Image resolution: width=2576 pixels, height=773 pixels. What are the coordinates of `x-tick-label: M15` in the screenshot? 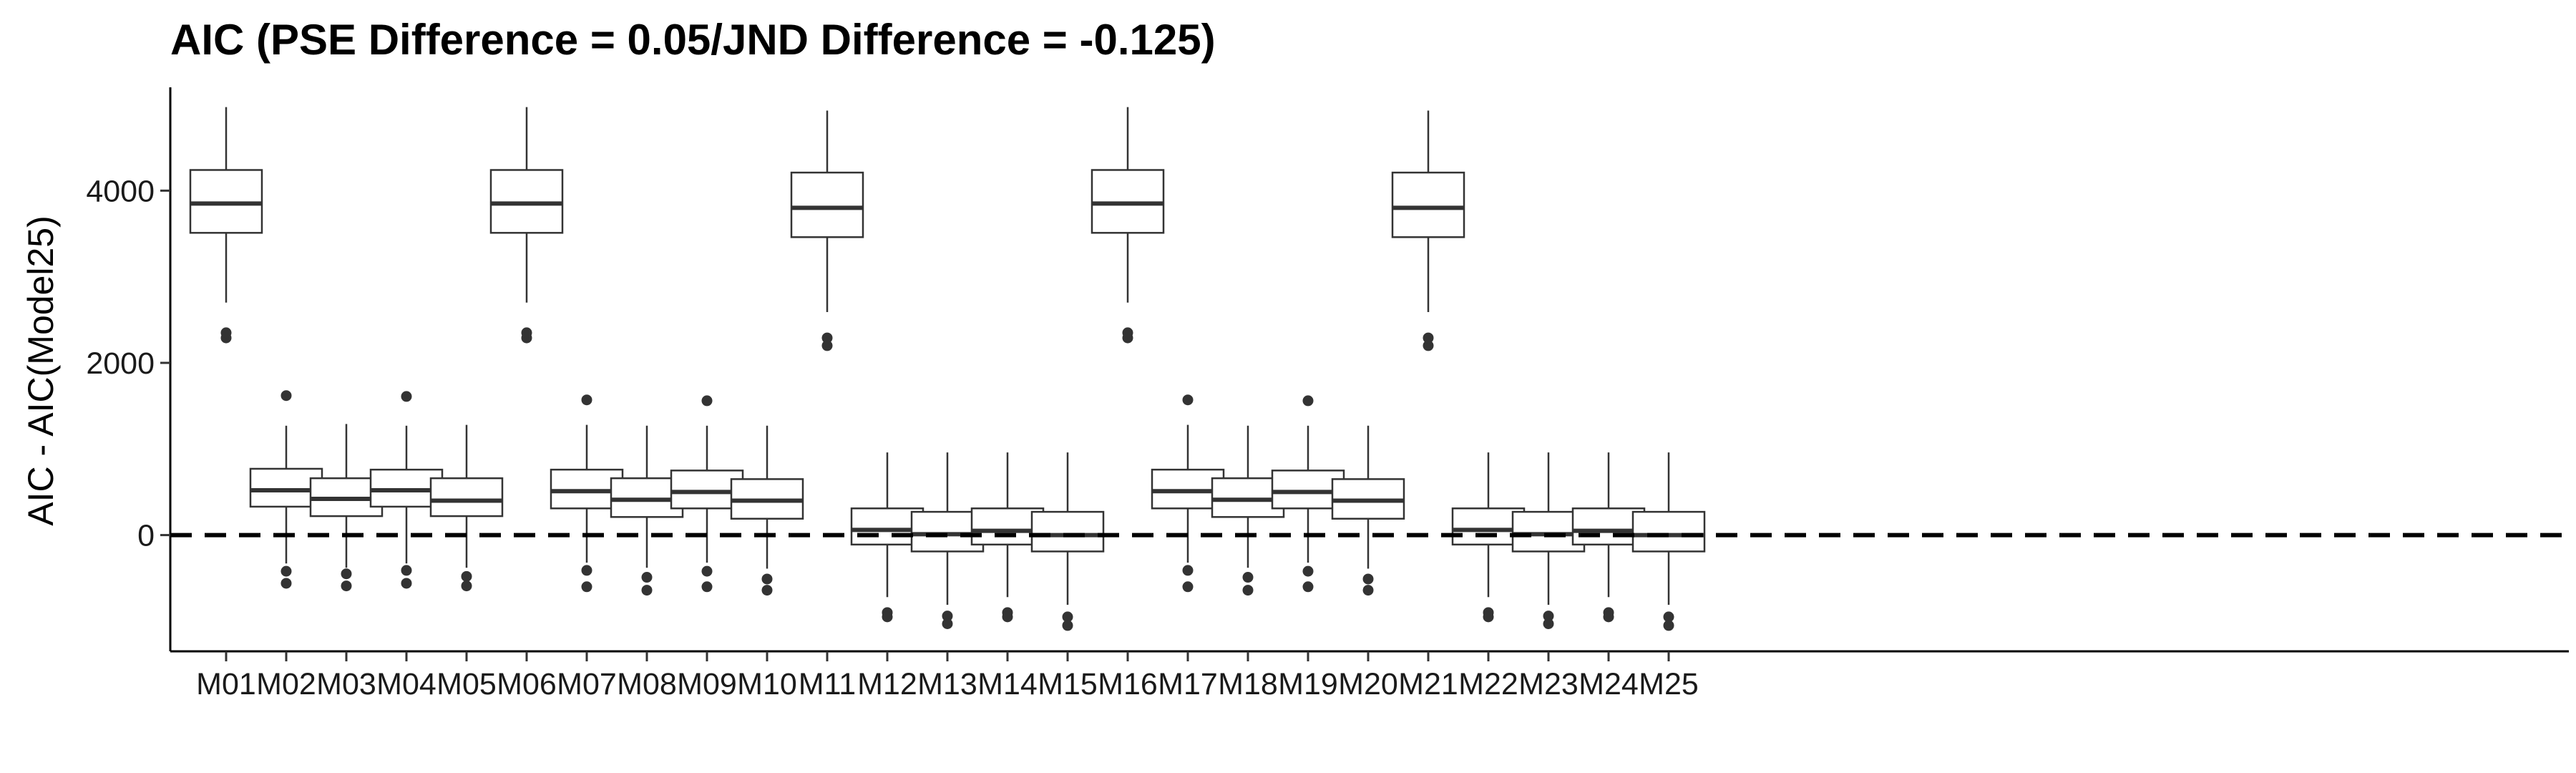 It's located at (1068, 684).